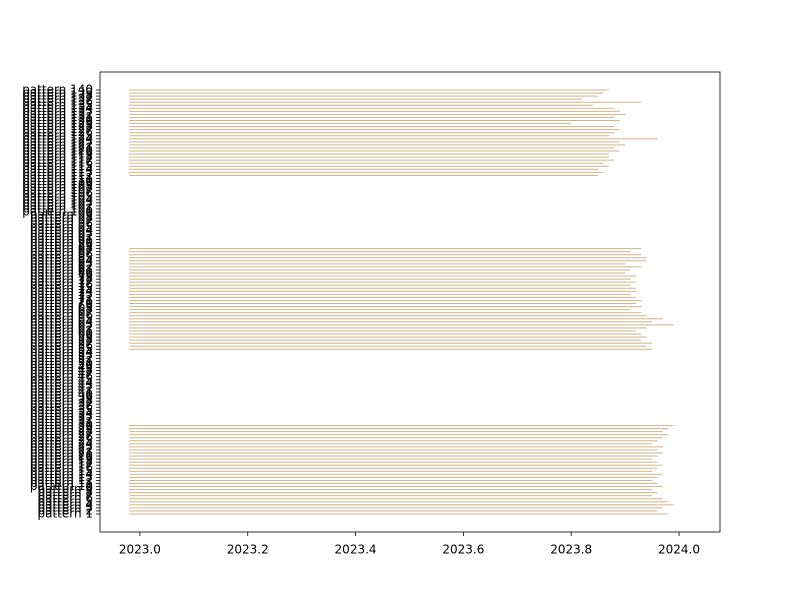 This screenshot has width=800, height=600. What do you see at coordinates (57, 99) in the screenshot?
I see `y-tick-label: pattern 137` at bounding box center [57, 99].